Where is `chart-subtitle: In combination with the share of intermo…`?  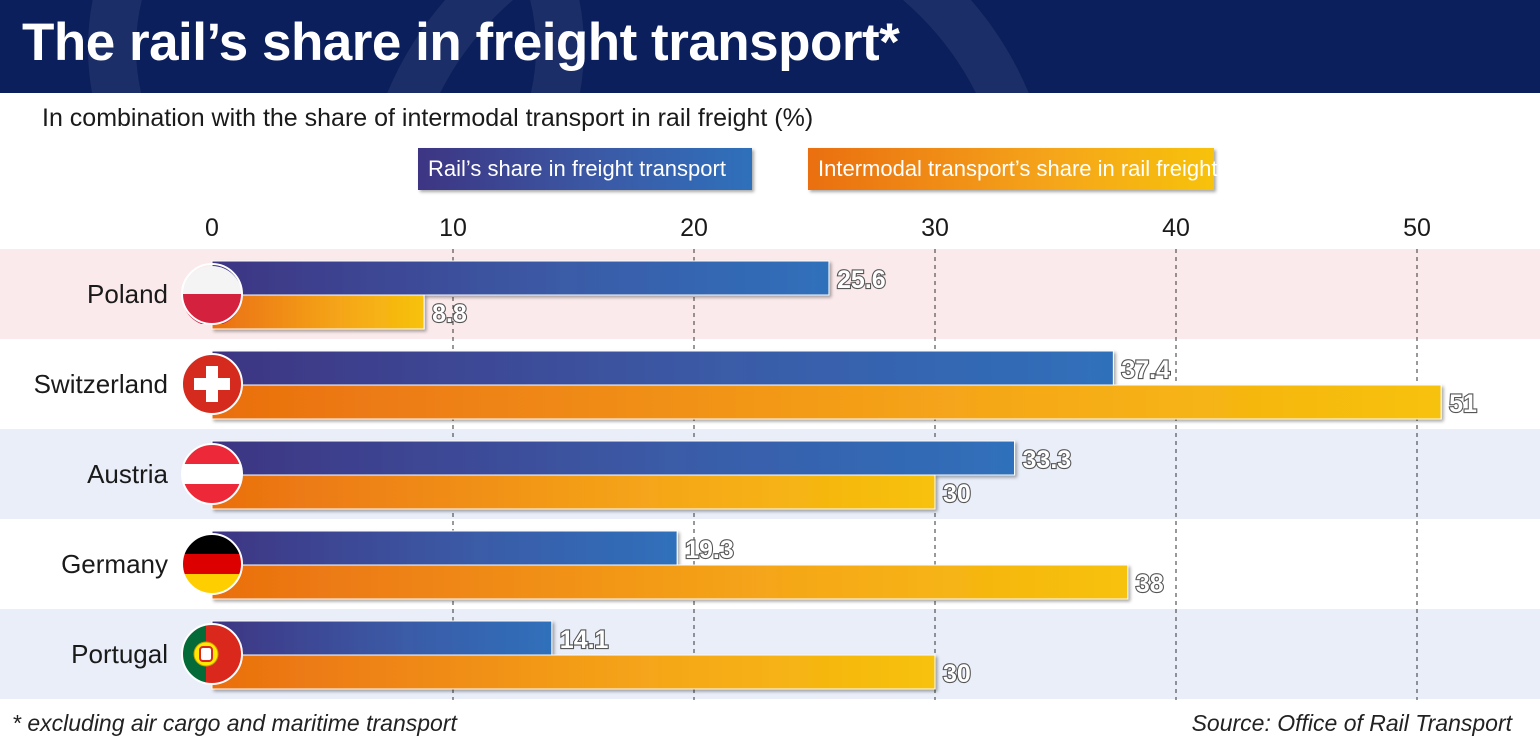 chart-subtitle: In combination with the share of intermo… is located at coordinates (428, 118).